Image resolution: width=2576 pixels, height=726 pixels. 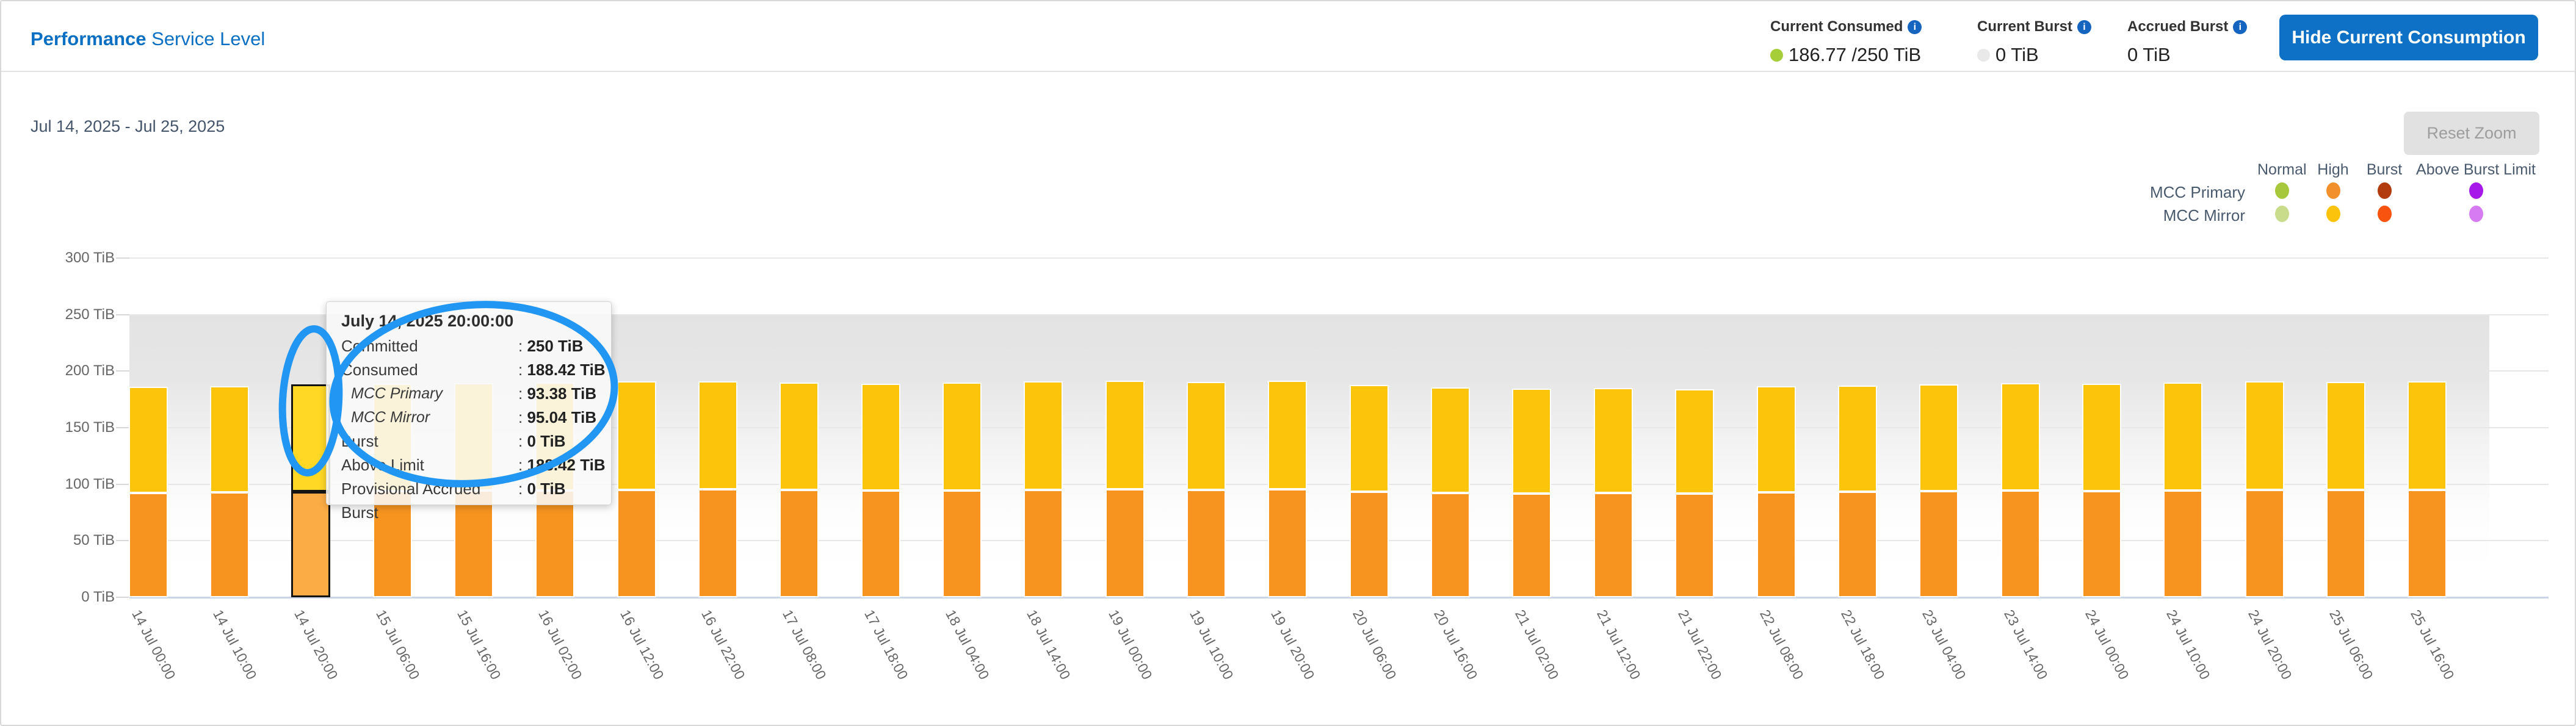 What do you see at coordinates (397, 394) in the screenshot?
I see `tooltip-row-label: MCC Primary` at bounding box center [397, 394].